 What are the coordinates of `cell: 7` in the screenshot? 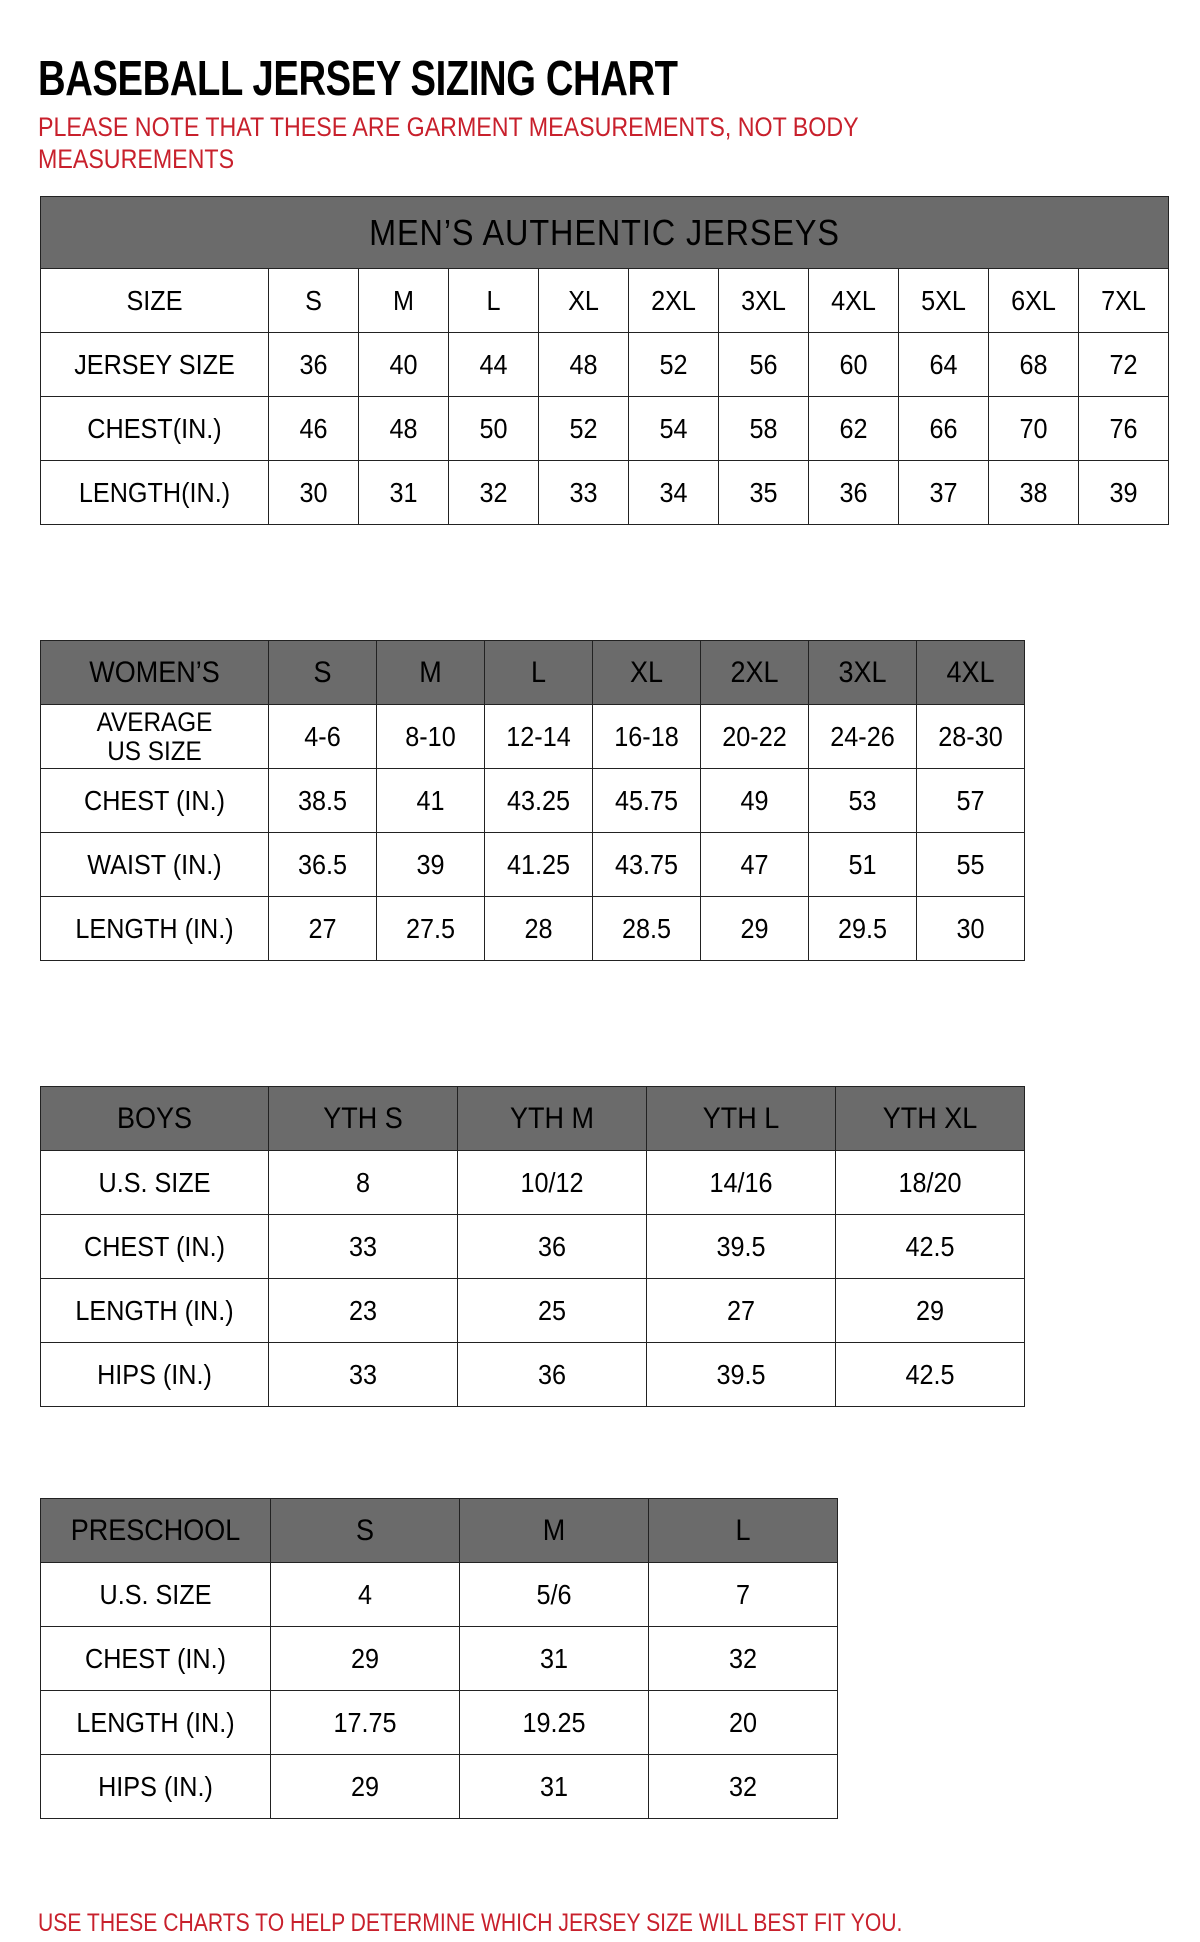 It's located at (743, 1594).